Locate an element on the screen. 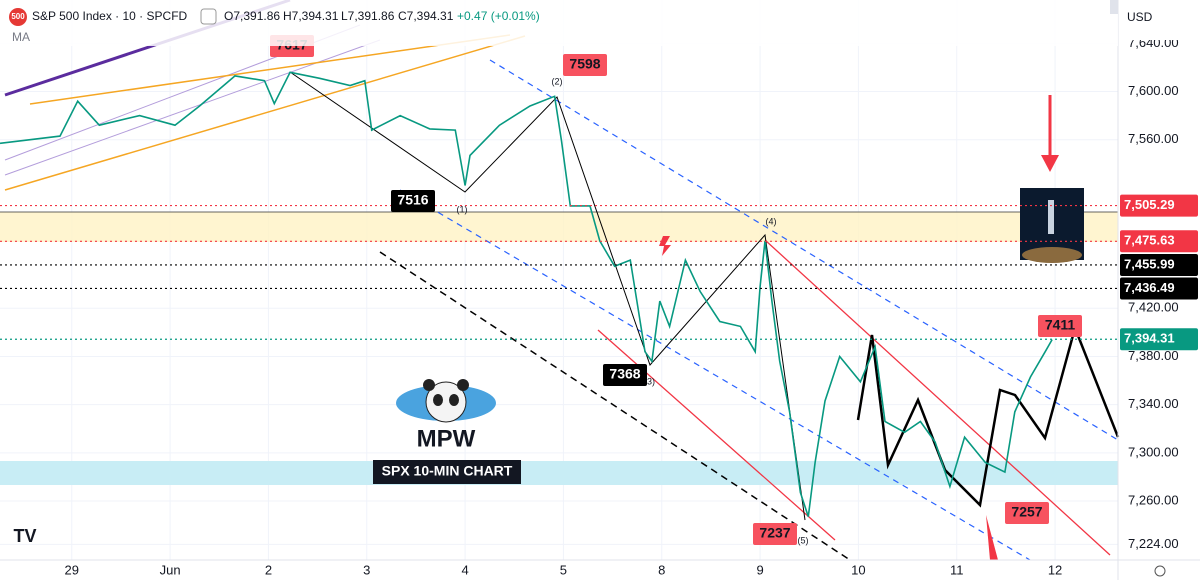 This screenshot has width=1200, height=580. y-tick-label: 7,560.00 is located at coordinates (1153, 138).